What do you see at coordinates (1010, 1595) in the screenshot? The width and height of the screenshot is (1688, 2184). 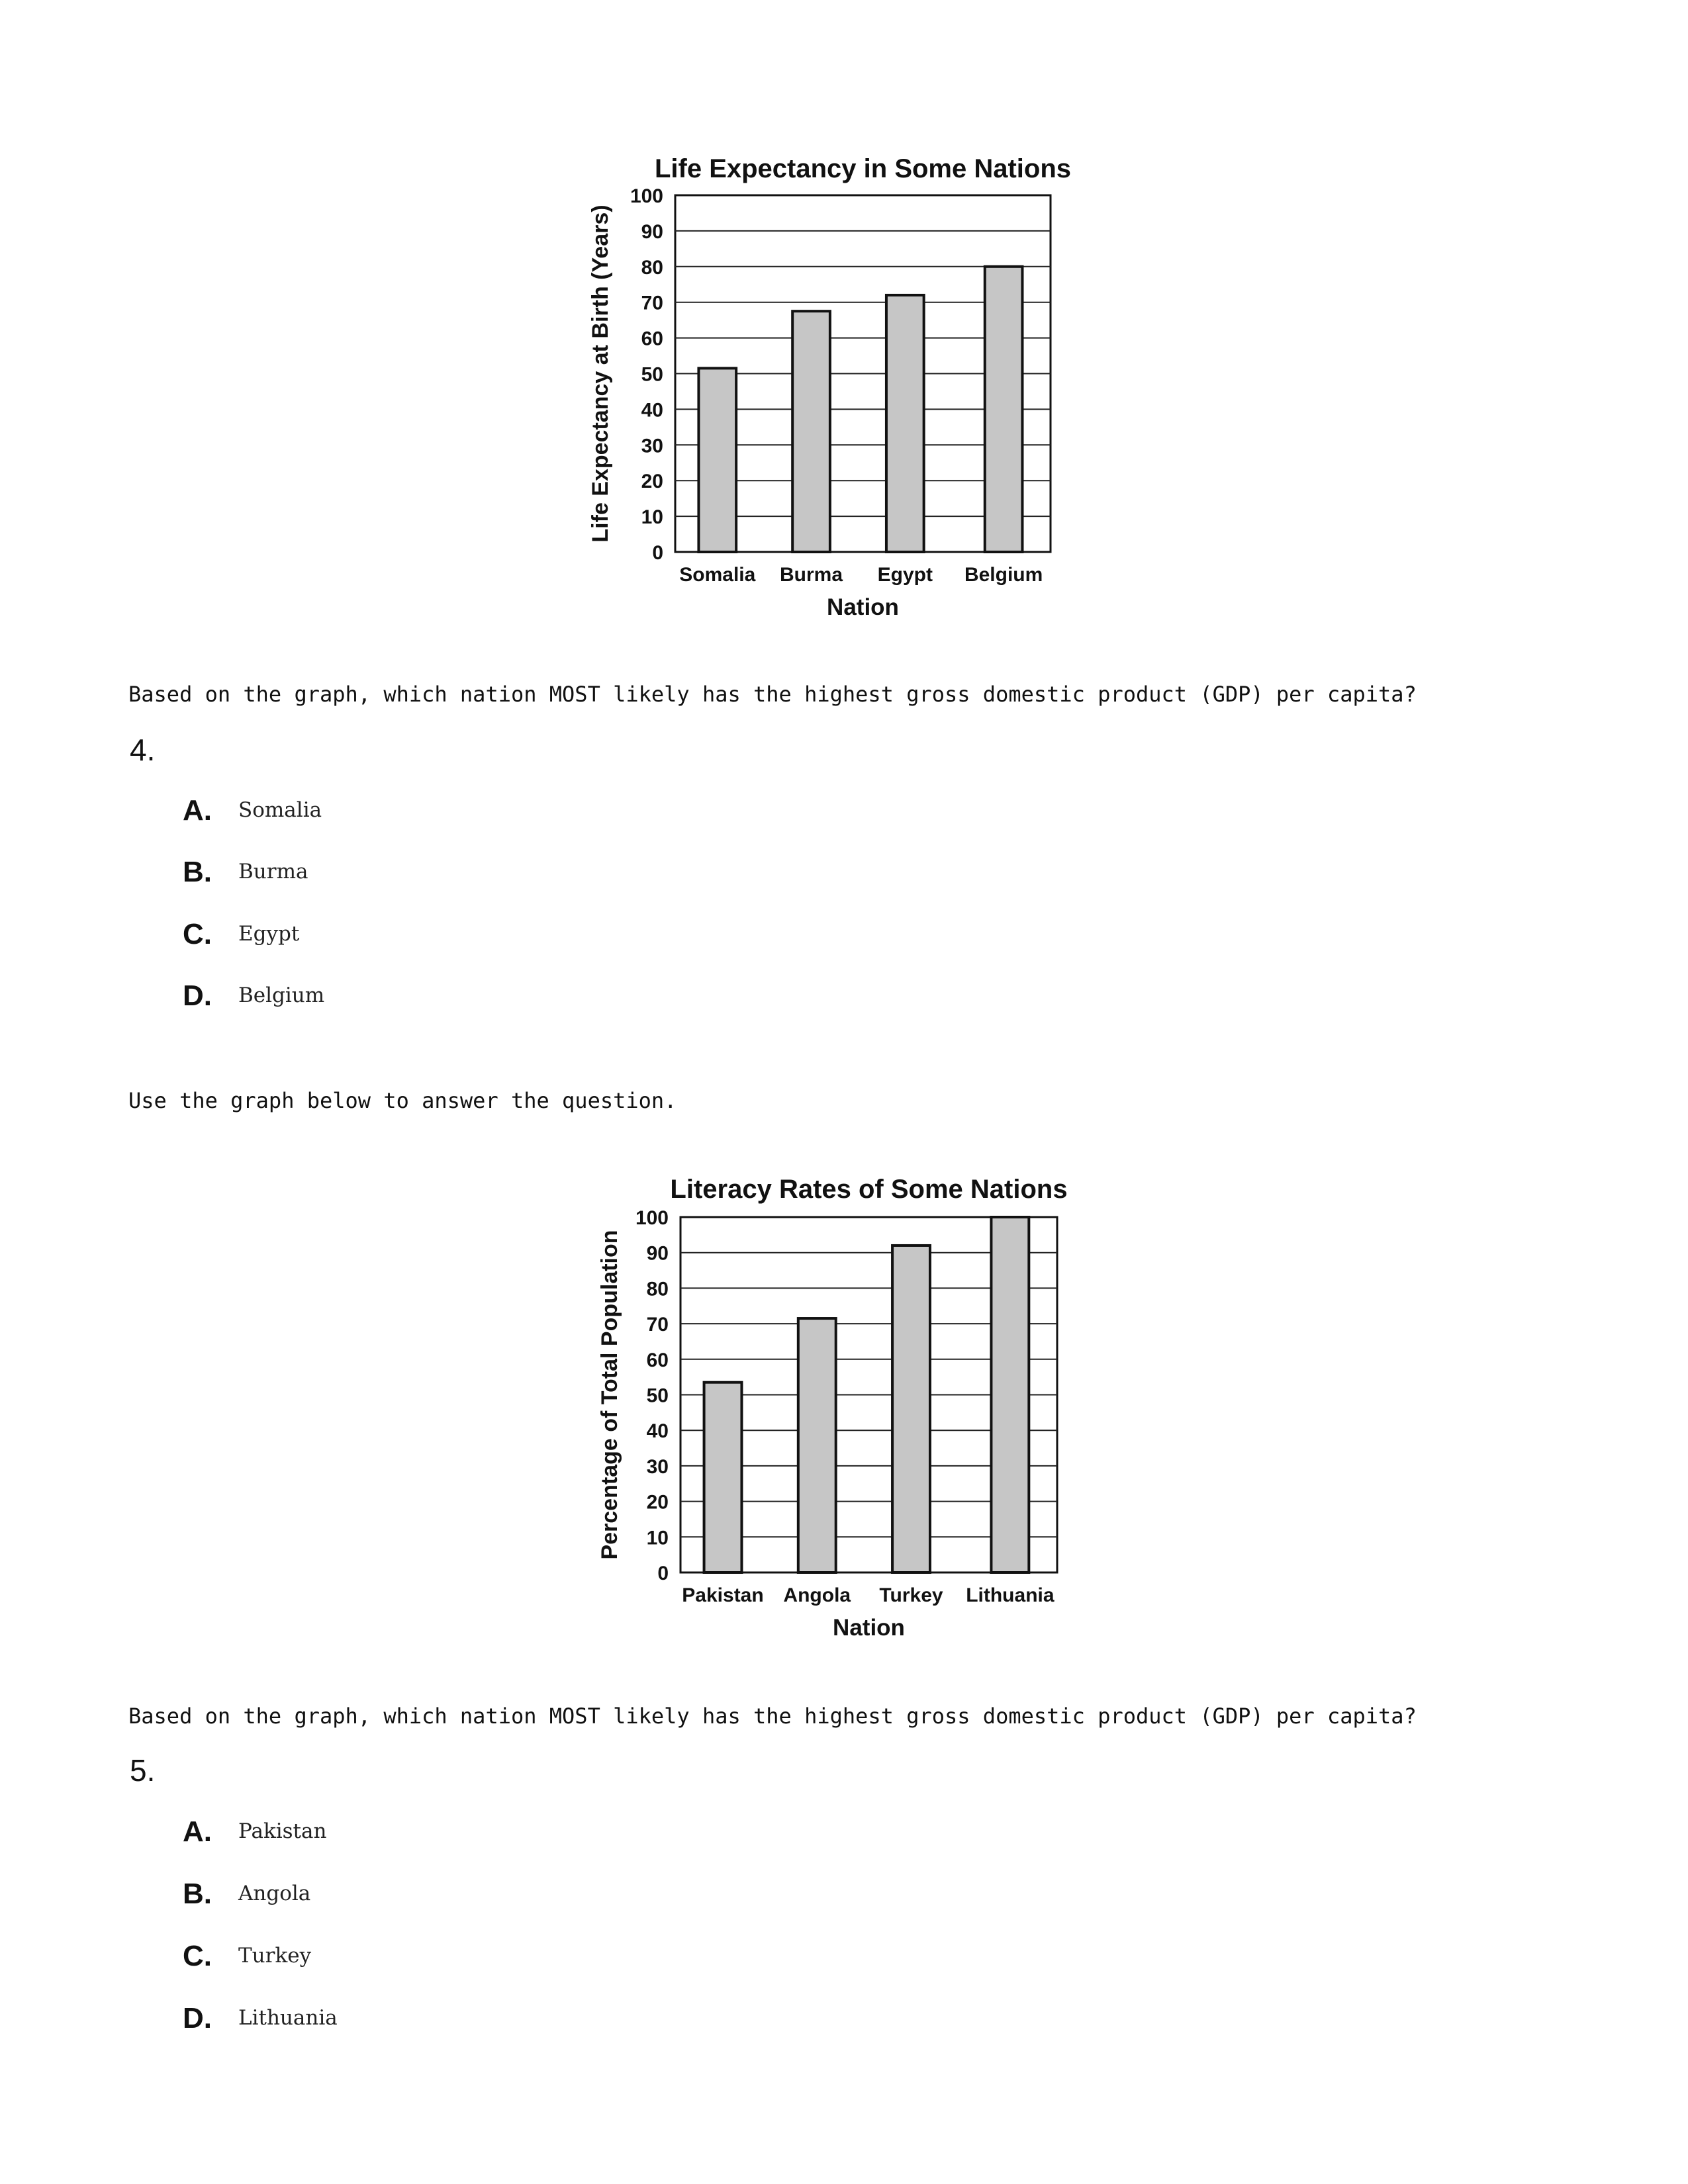 I see `x-tick-label: Lithuania` at bounding box center [1010, 1595].